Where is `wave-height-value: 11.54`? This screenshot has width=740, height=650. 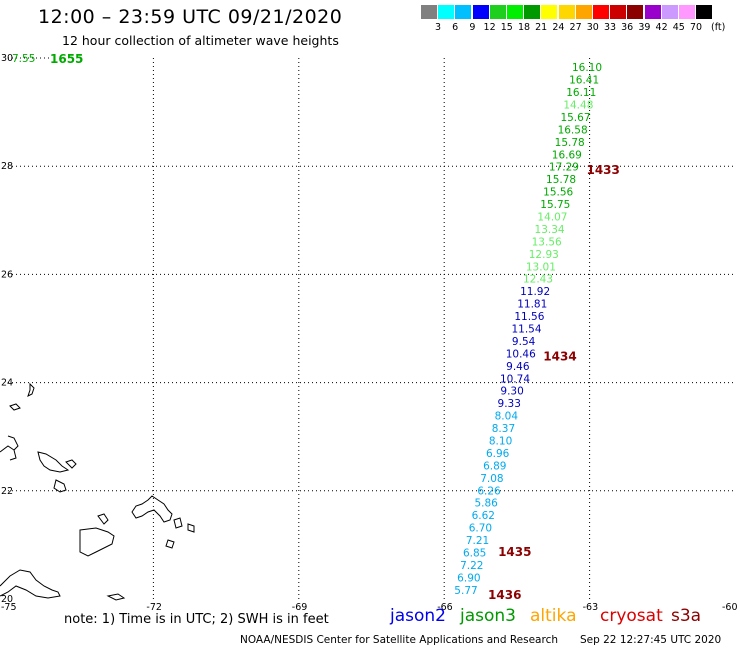
wave-height-value: 11.54 is located at coordinates (526, 330).